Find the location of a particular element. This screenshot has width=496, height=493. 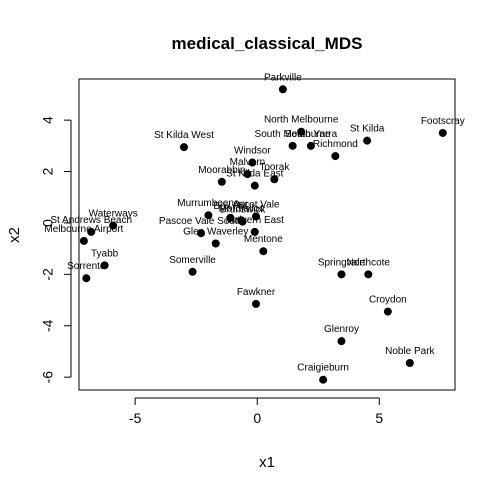

y-tick-label: 4 is located at coordinates (48, 120).